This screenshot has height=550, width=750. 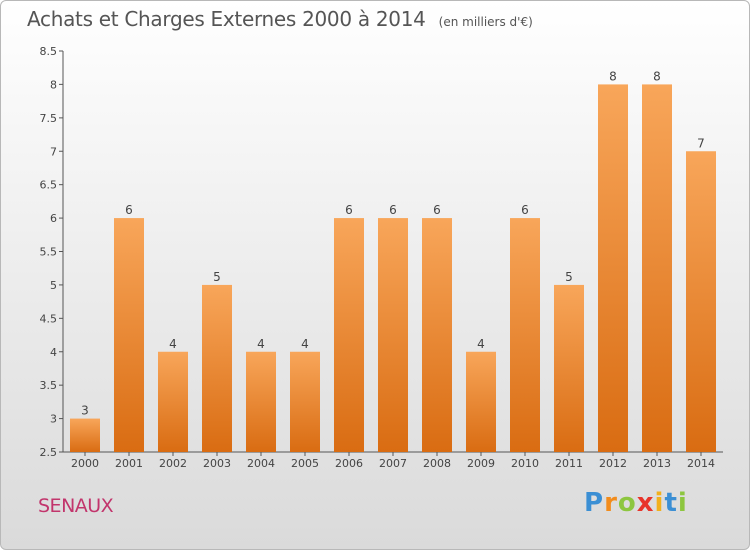 I want to click on data-label-2007: 6, so click(x=393, y=210).